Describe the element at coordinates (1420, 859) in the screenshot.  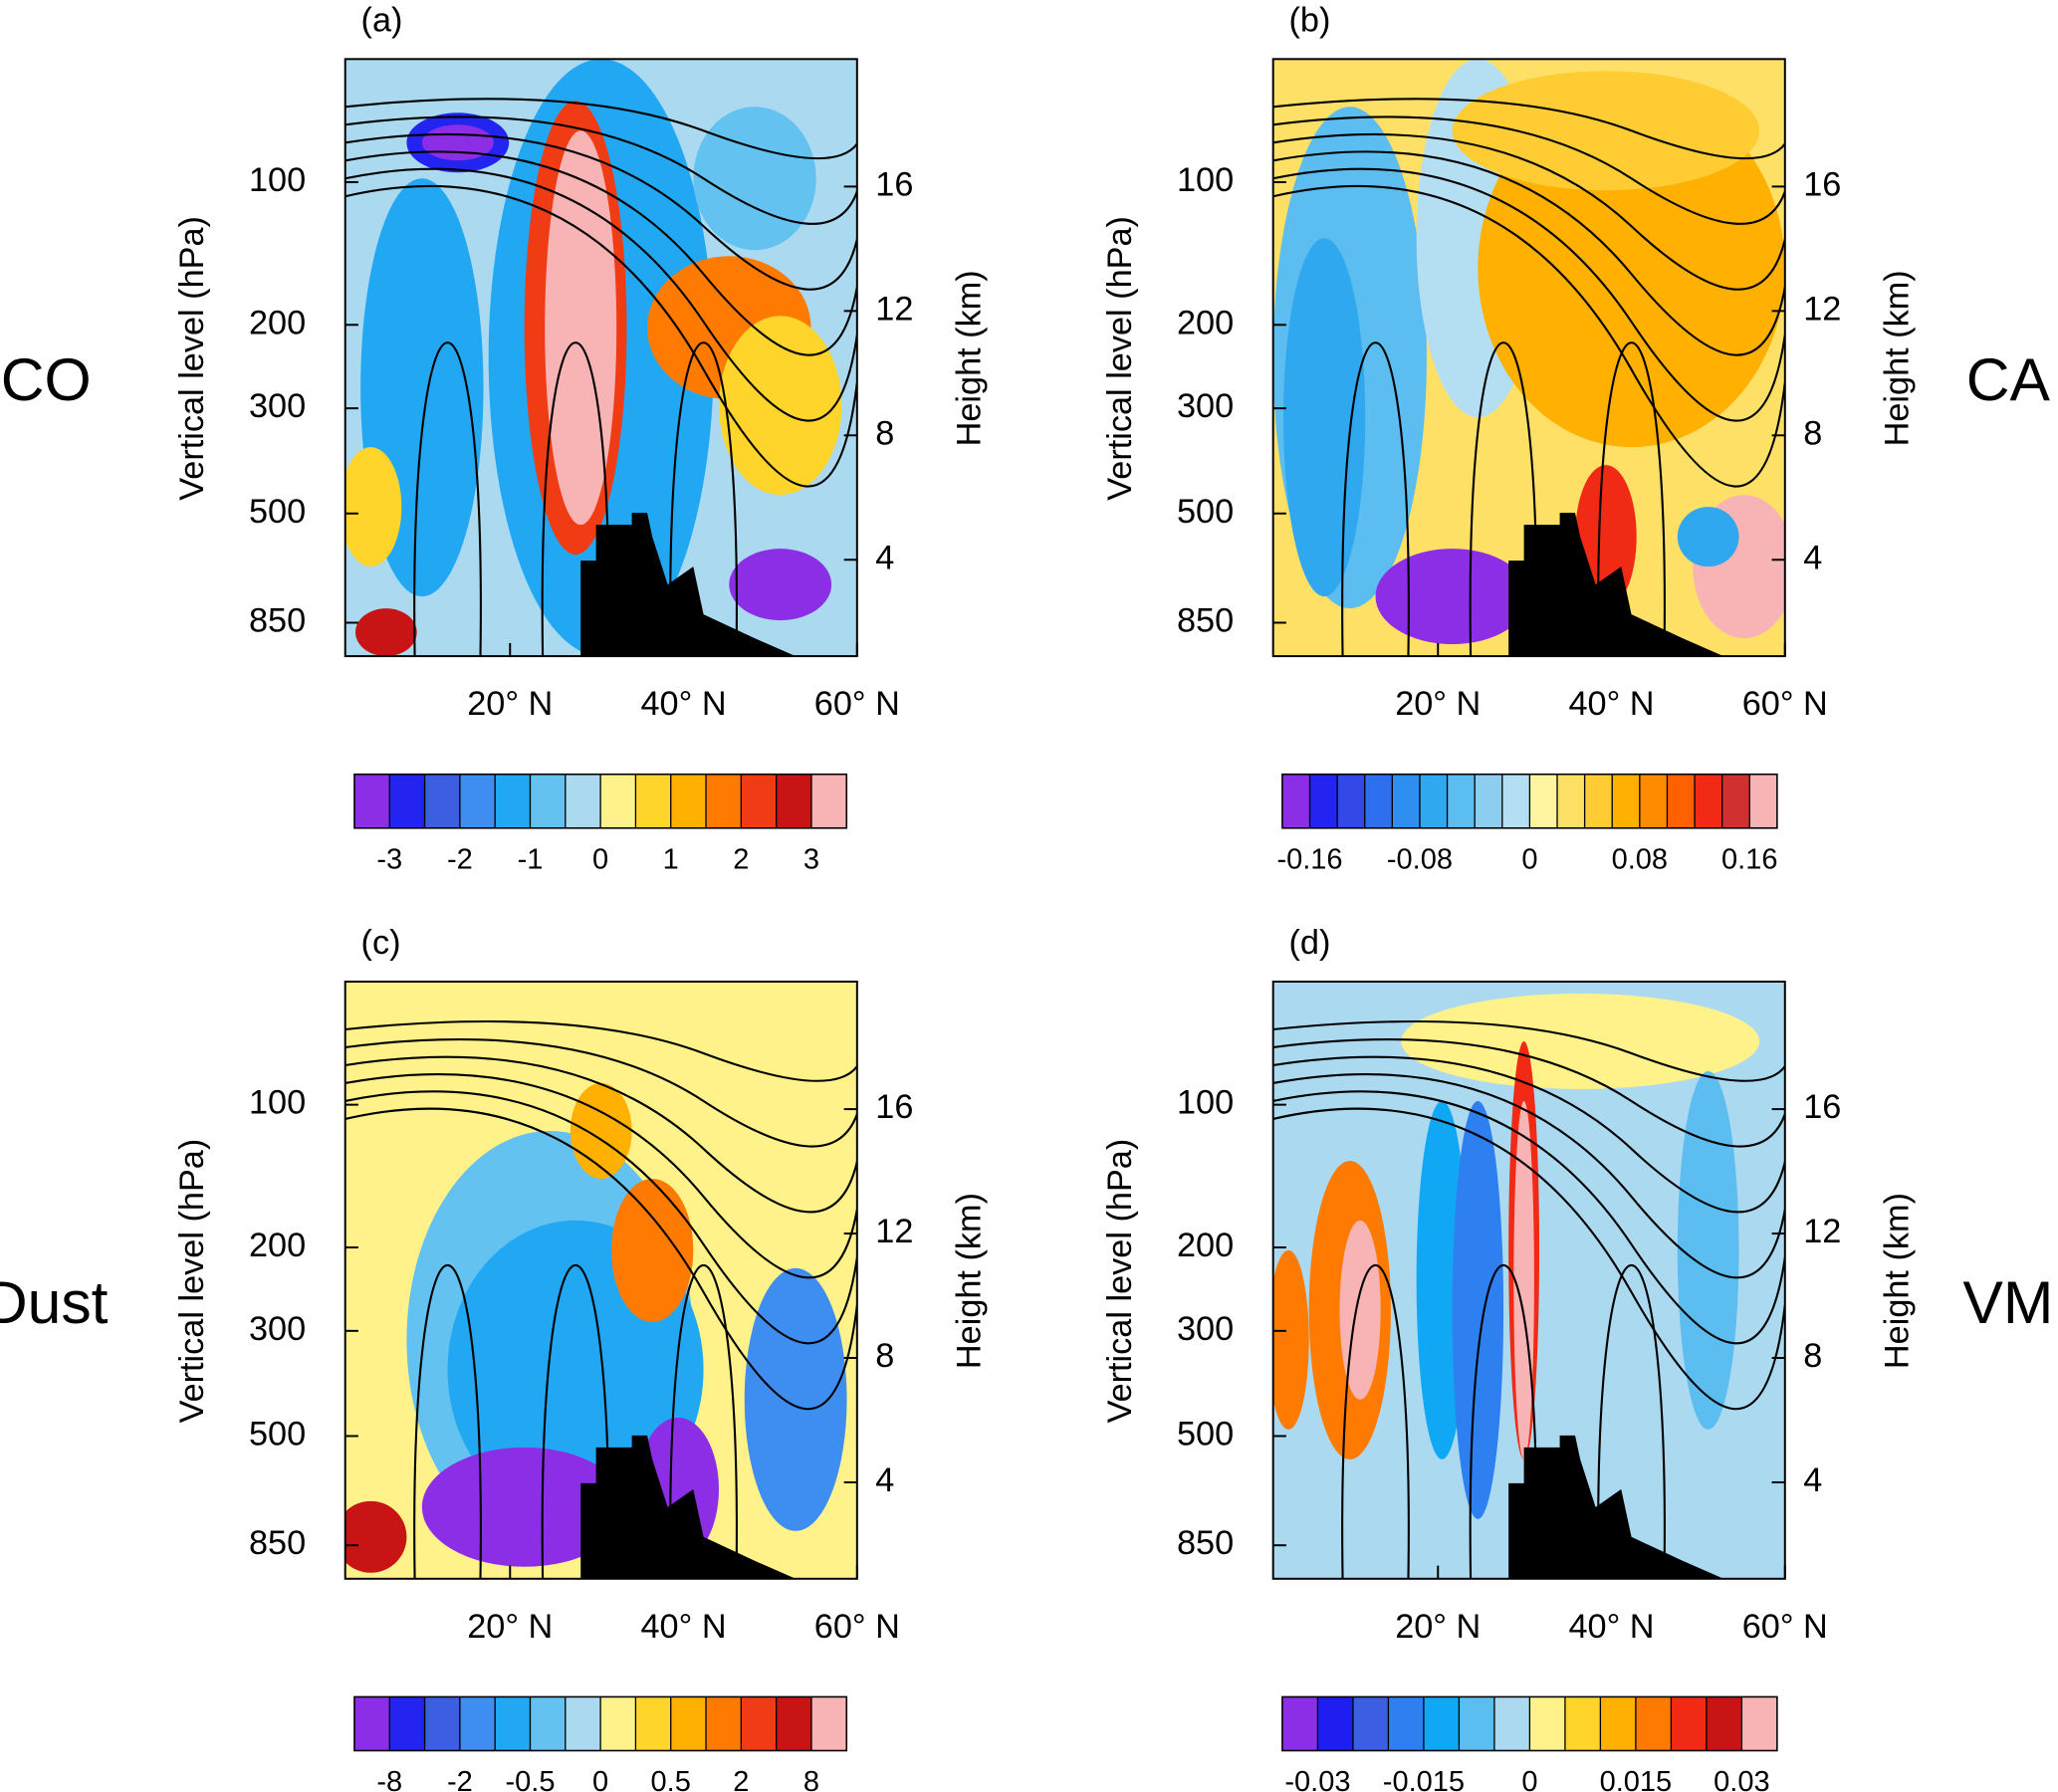
I see `colorbar-tick-label: -0.08` at that location.